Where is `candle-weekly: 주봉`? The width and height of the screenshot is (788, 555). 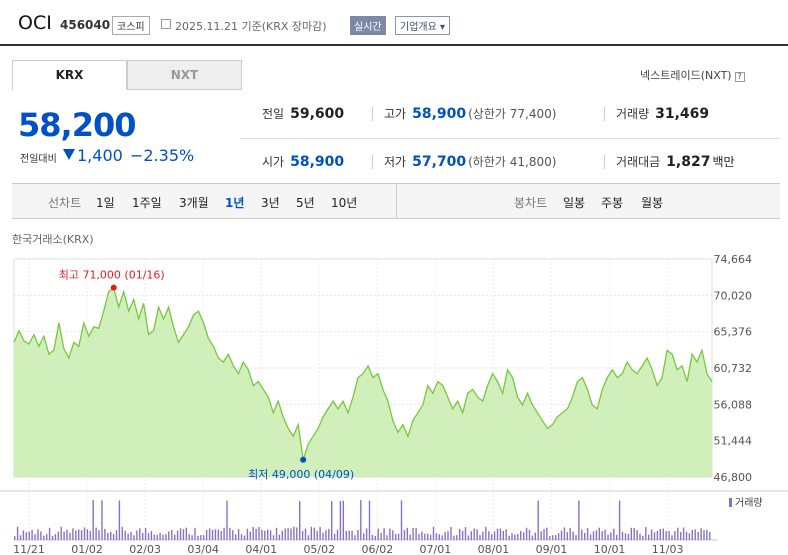 candle-weekly: 주봉 is located at coordinates (612, 203).